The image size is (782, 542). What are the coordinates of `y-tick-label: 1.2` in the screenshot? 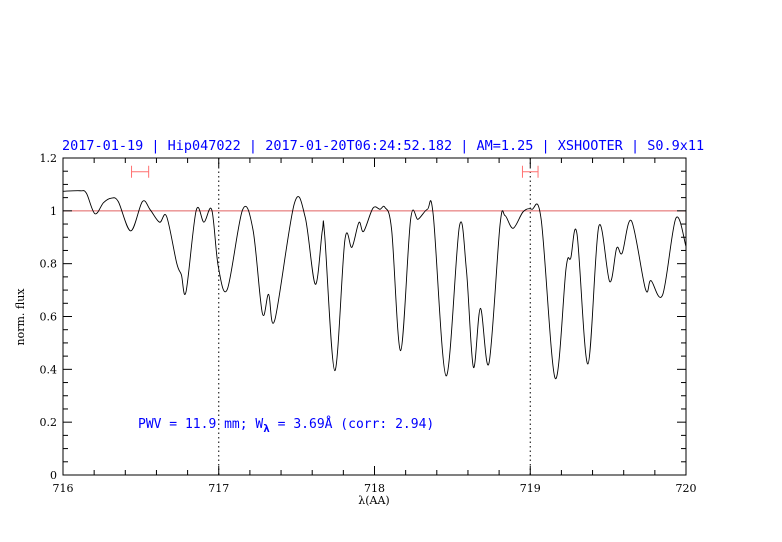 It's located at (49, 158).